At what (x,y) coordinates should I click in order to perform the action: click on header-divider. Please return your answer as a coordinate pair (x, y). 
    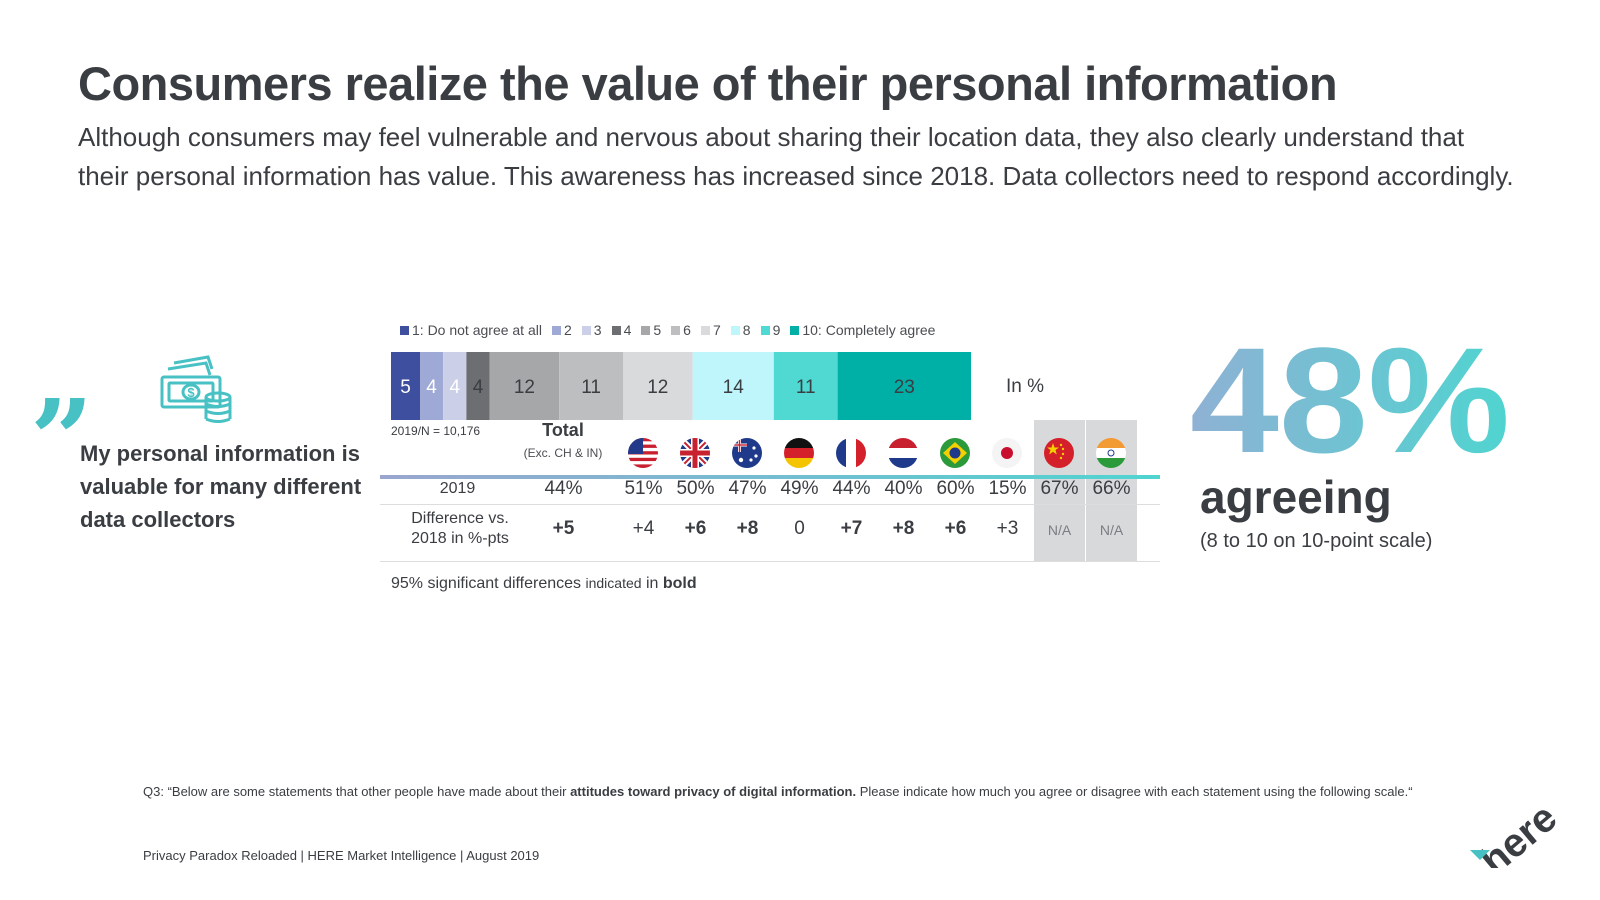
    Looking at the image, I should click on (770, 477).